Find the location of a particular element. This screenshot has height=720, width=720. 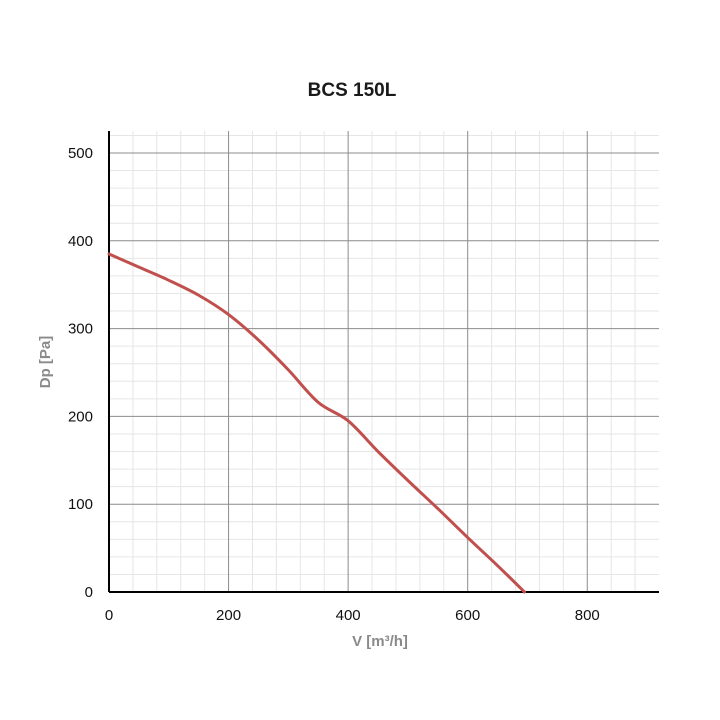

y-tick-label: 300 is located at coordinates (80, 329).